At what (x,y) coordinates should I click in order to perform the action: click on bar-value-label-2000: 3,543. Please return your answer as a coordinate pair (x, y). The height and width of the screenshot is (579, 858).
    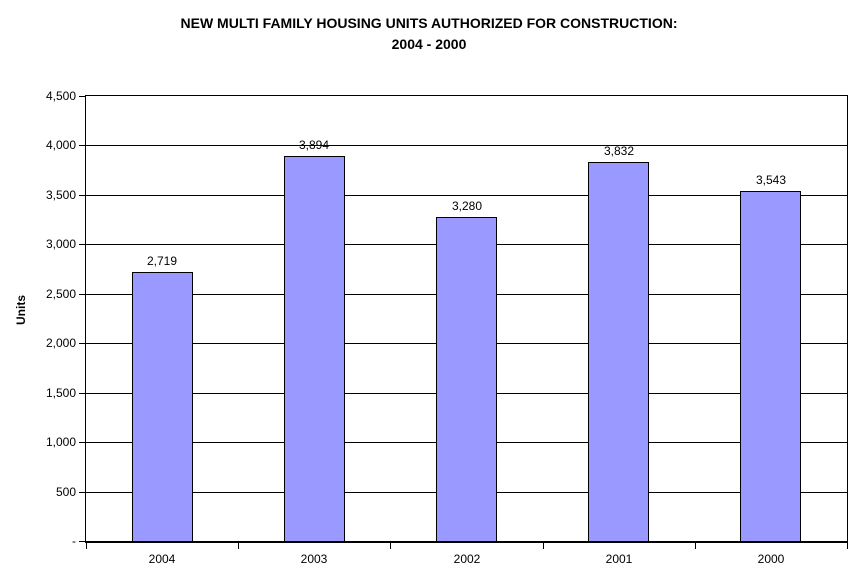
    Looking at the image, I should click on (771, 180).